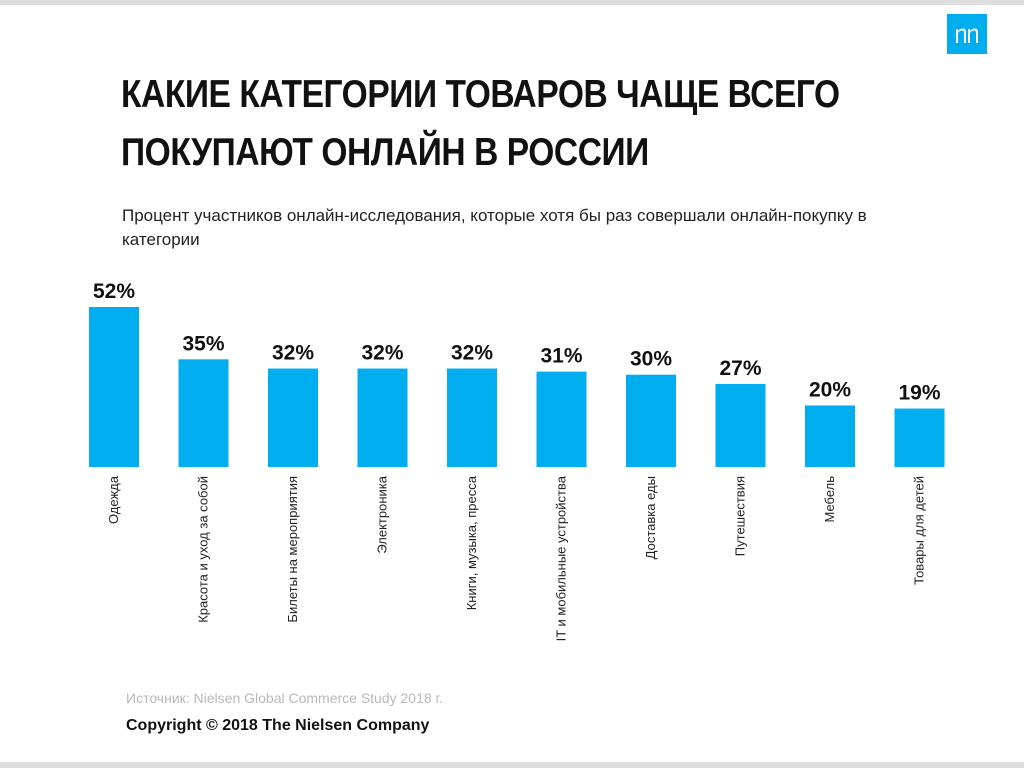 This screenshot has height=768, width=1024. I want to click on value-label: 30%, so click(651, 359).